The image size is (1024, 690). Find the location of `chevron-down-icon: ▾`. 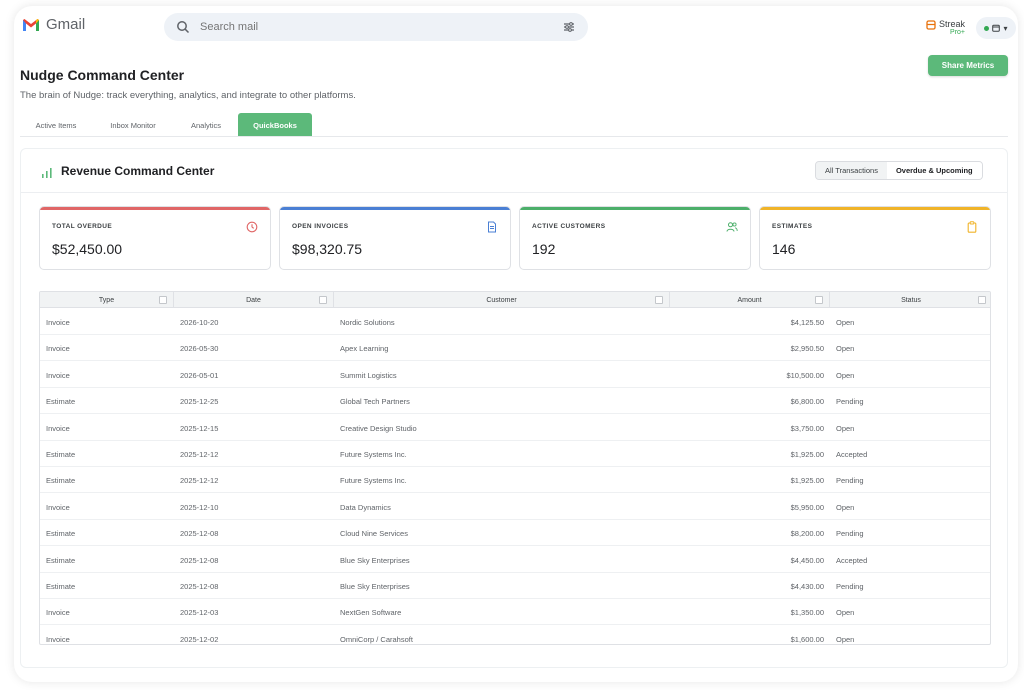

chevron-down-icon: ▾ is located at coordinates (1005, 28).